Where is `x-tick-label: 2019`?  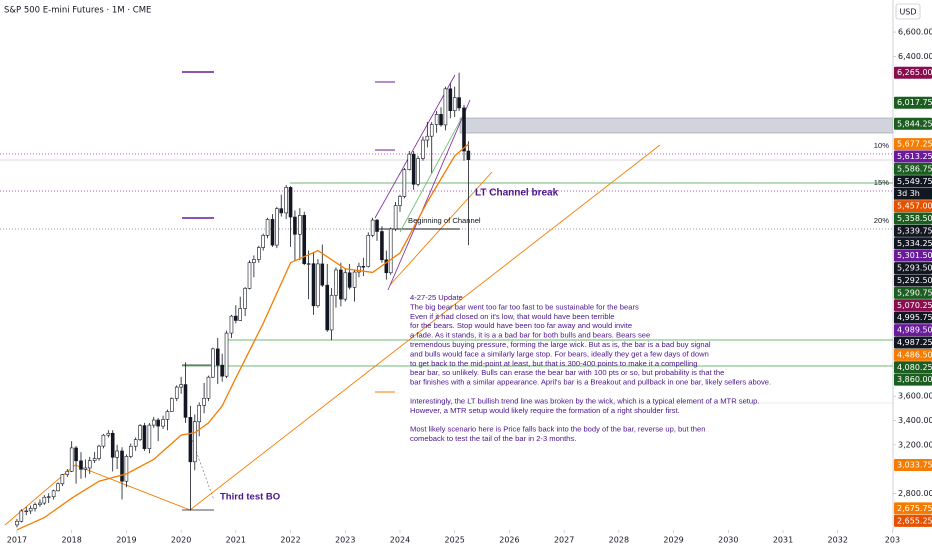 x-tick-label: 2019 is located at coordinates (126, 540).